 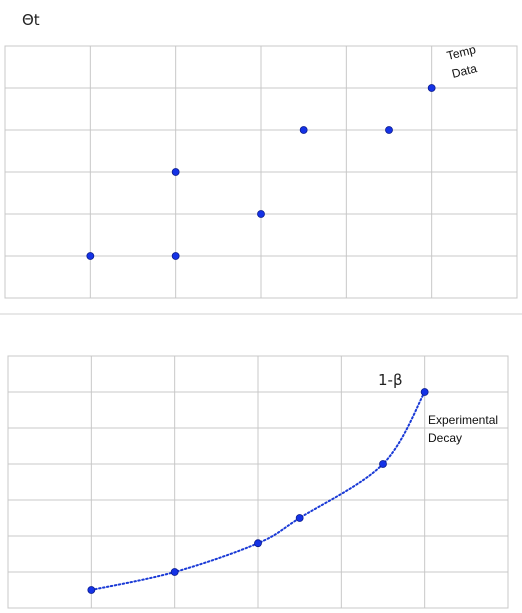 What do you see at coordinates (464, 71) in the screenshot?
I see `chart-1-annotation-line-2: Data` at bounding box center [464, 71].